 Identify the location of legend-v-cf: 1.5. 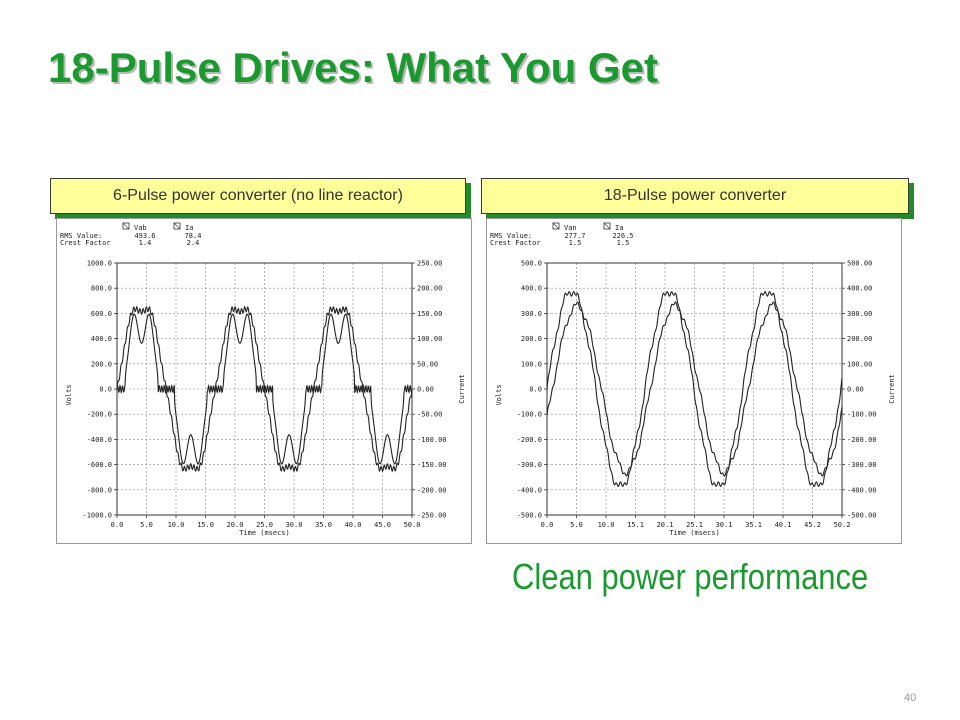
(575, 243).